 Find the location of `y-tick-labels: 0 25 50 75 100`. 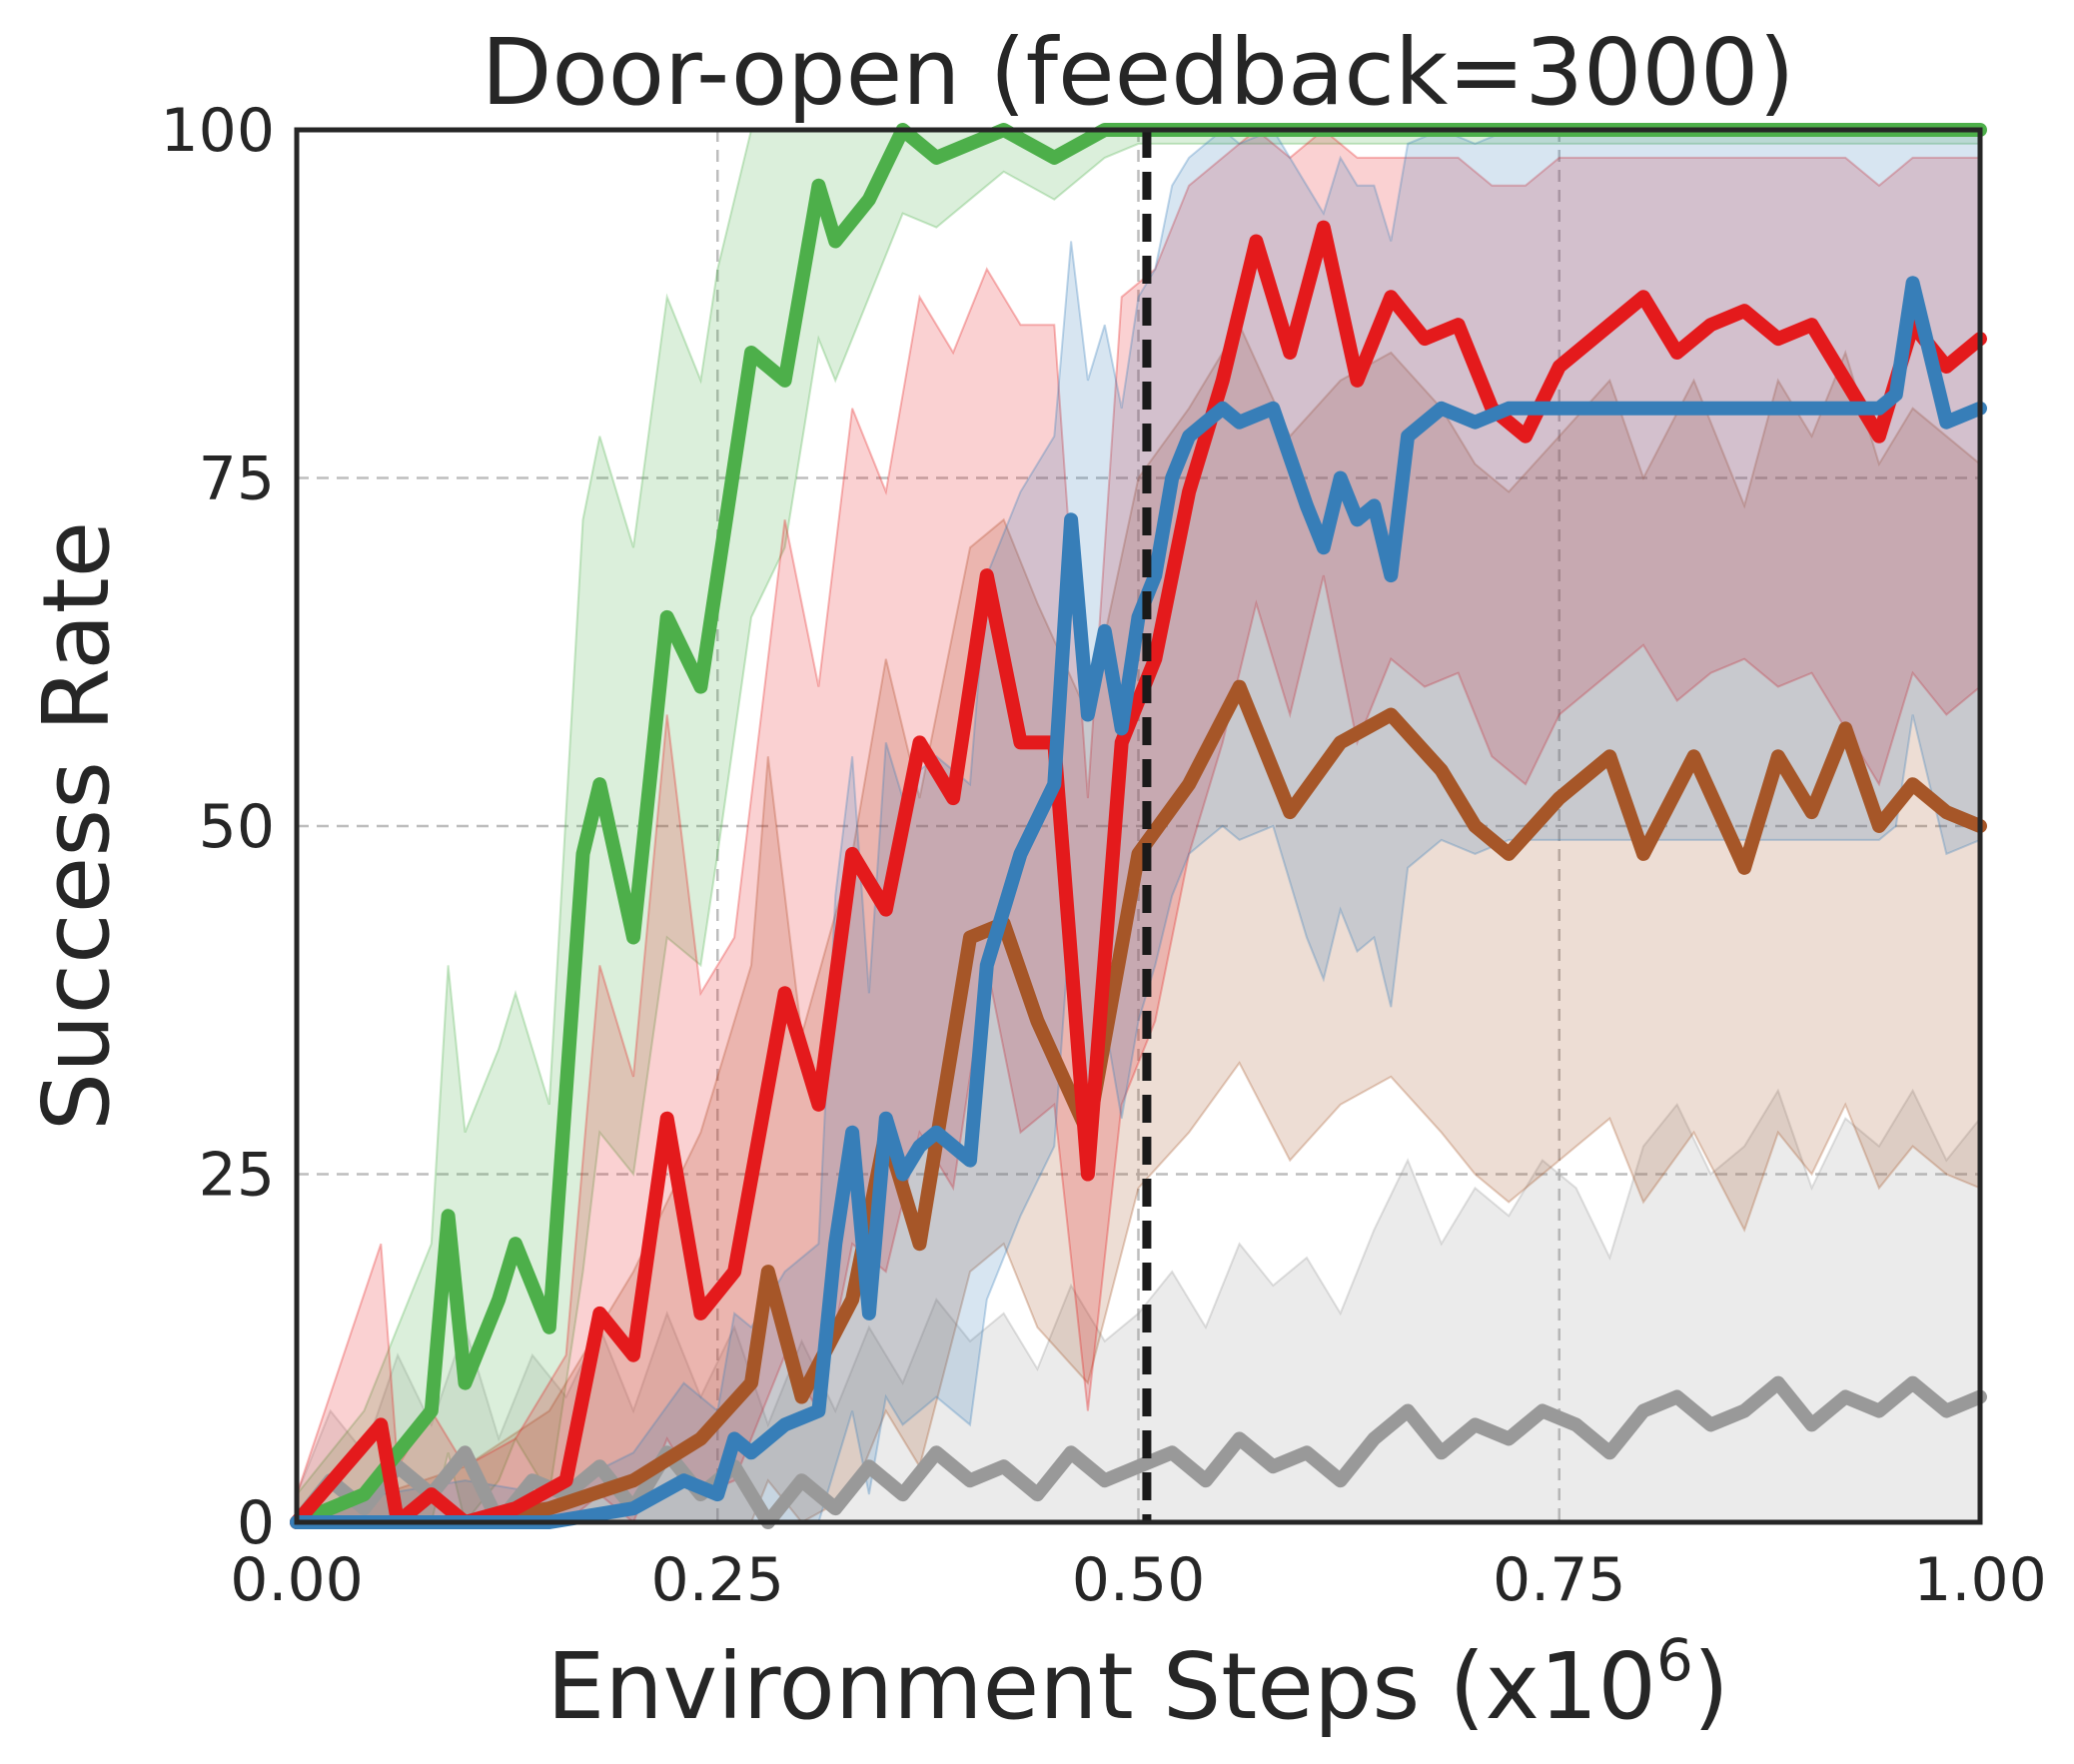

y-tick-labels: 0 25 50 75 100 is located at coordinates (217, 827).